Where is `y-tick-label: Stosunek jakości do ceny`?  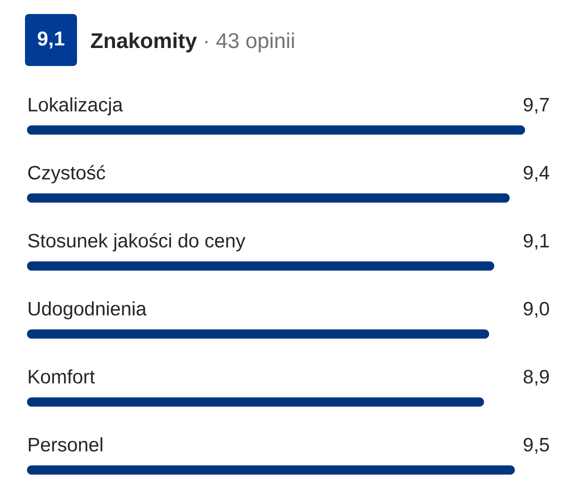
y-tick-label: Stosunek jakości do ceny is located at coordinates (137, 242).